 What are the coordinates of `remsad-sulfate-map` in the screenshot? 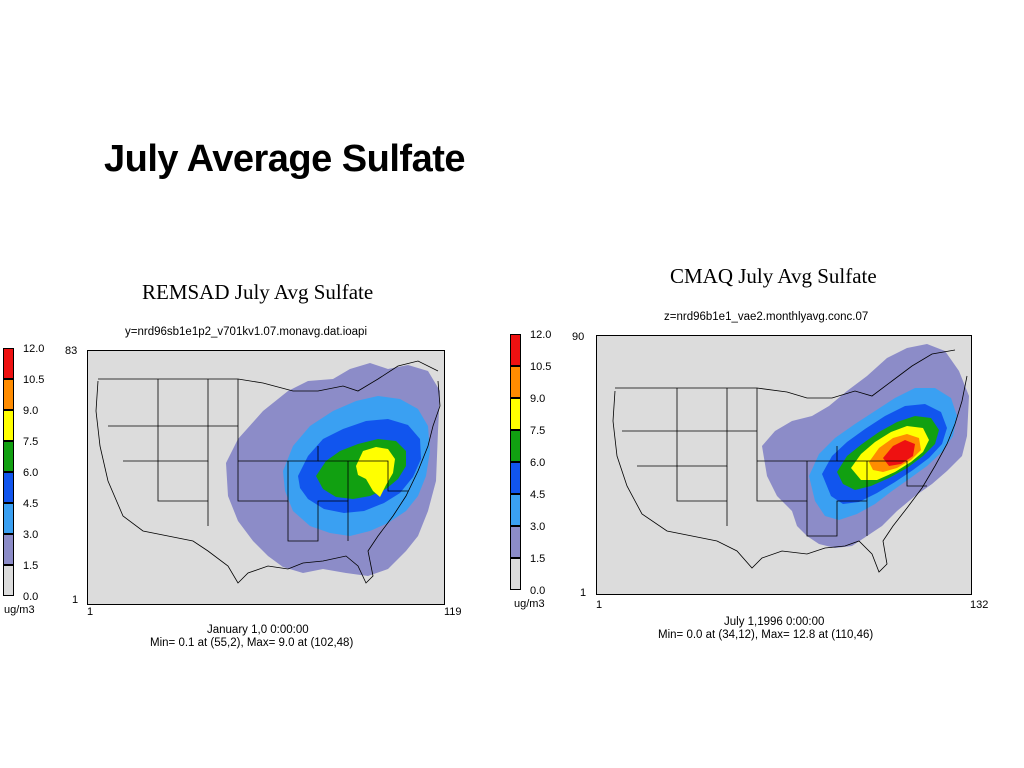 It's located at (266, 477).